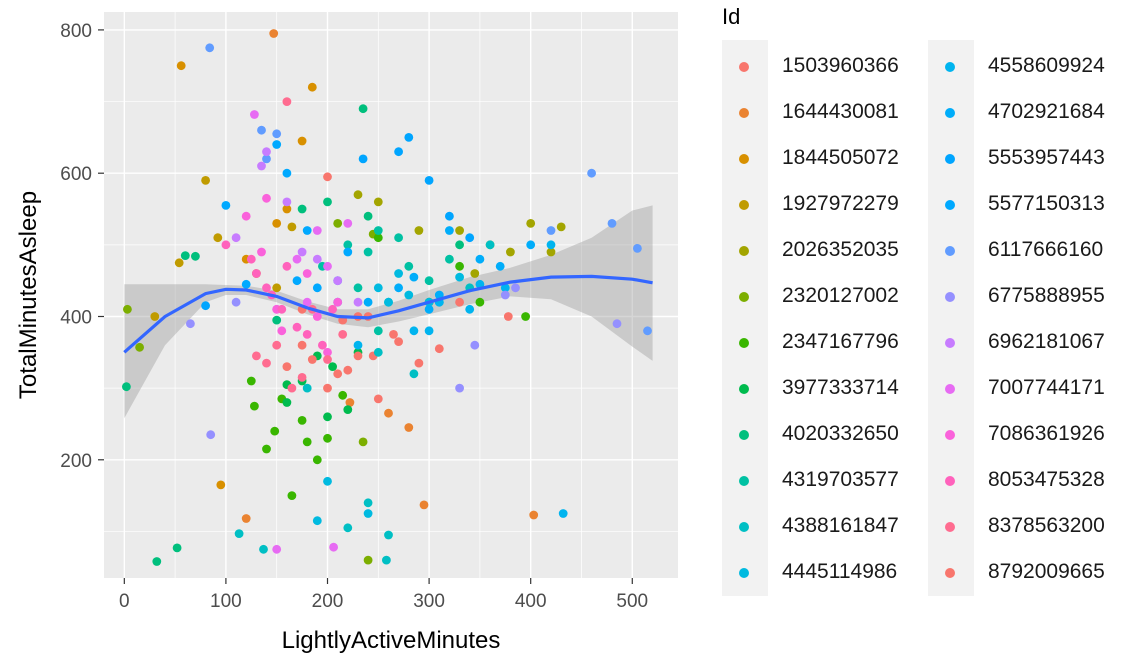 The image size is (1148, 668). I want to click on x-tick-label: 400, so click(531, 601).